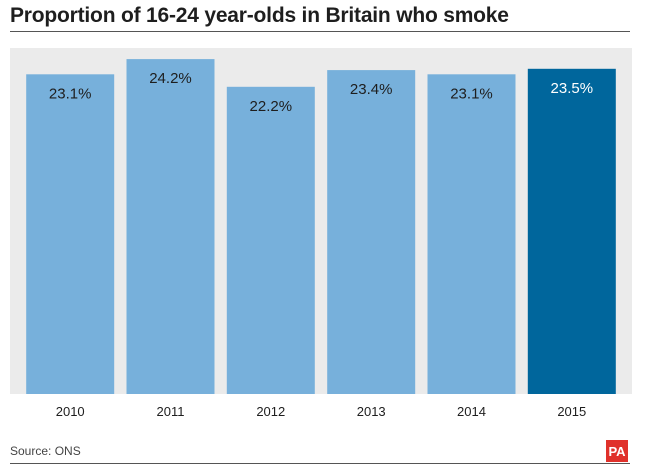  Describe the element at coordinates (270, 240) in the screenshot. I see `bar-2012` at that location.